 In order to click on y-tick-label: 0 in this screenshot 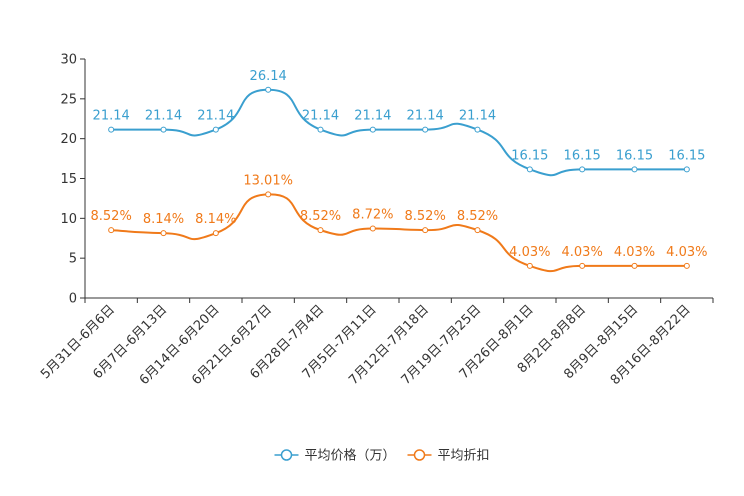, I will do `click(73, 299)`.